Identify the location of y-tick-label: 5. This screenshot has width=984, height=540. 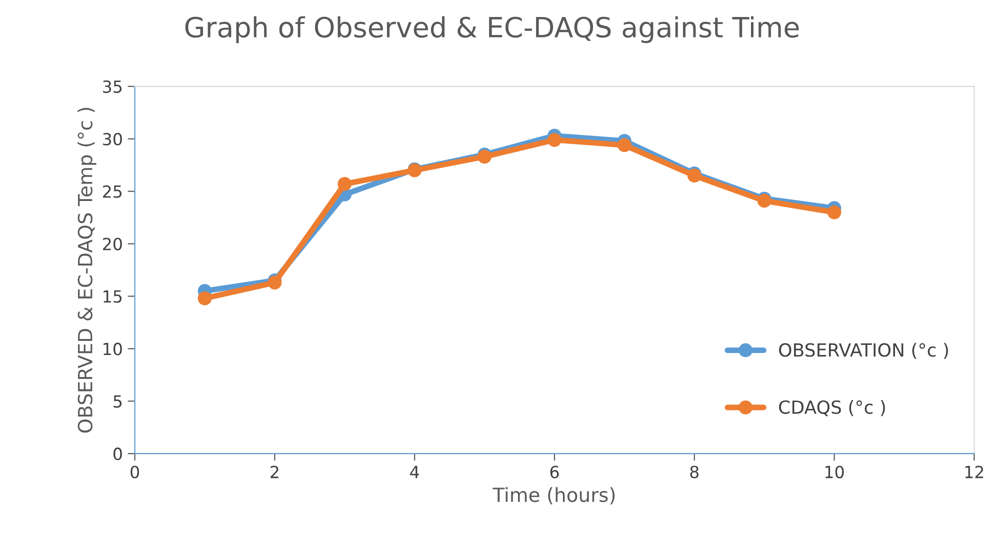
(118, 401).